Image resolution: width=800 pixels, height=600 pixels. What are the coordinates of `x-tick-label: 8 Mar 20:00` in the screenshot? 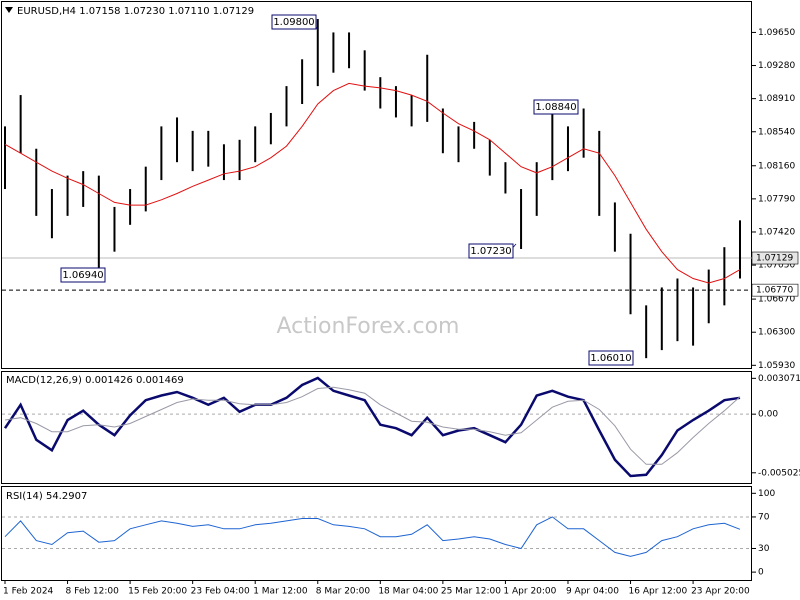 It's located at (343, 592).